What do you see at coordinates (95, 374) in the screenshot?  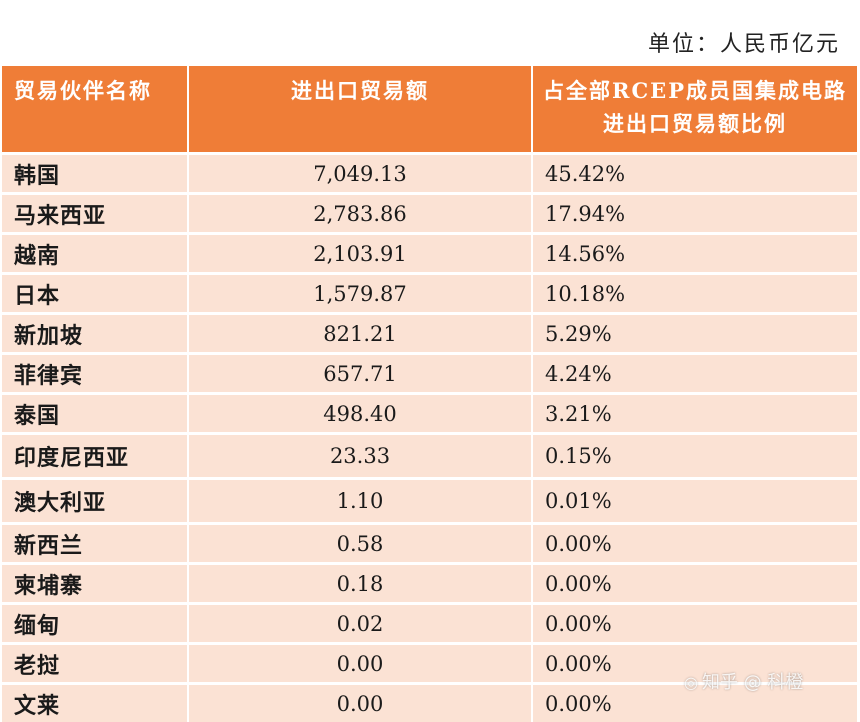 I see `partner-name: 菲律宾` at bounding box center [95, 374].